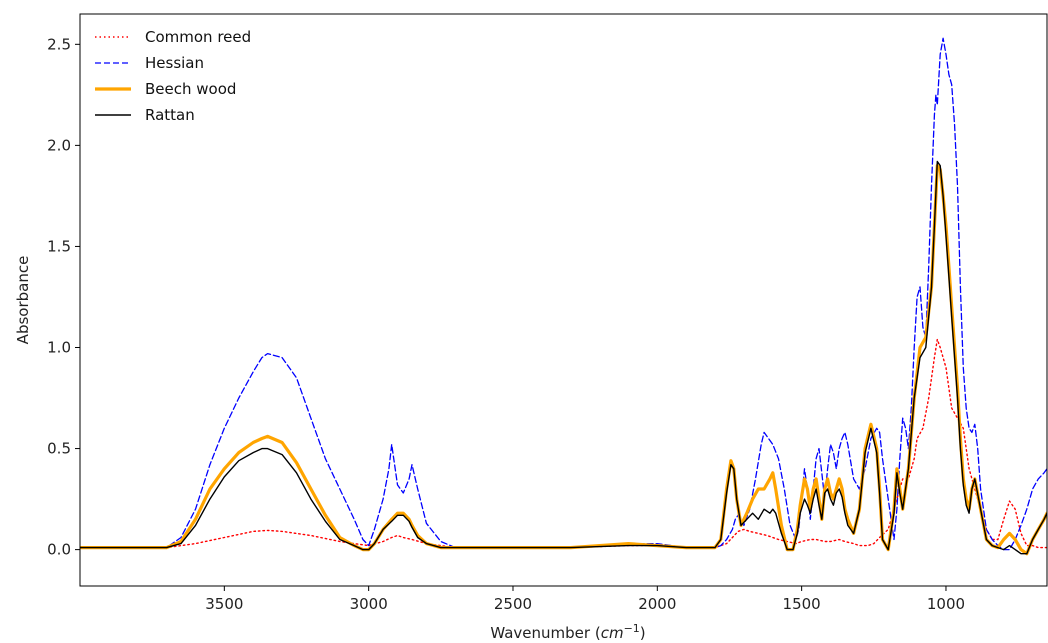 The height and width of the screenshot is (643, 1048). I want to click on x-axis-label: Wavenumber (cm−1), so click(567, 632).